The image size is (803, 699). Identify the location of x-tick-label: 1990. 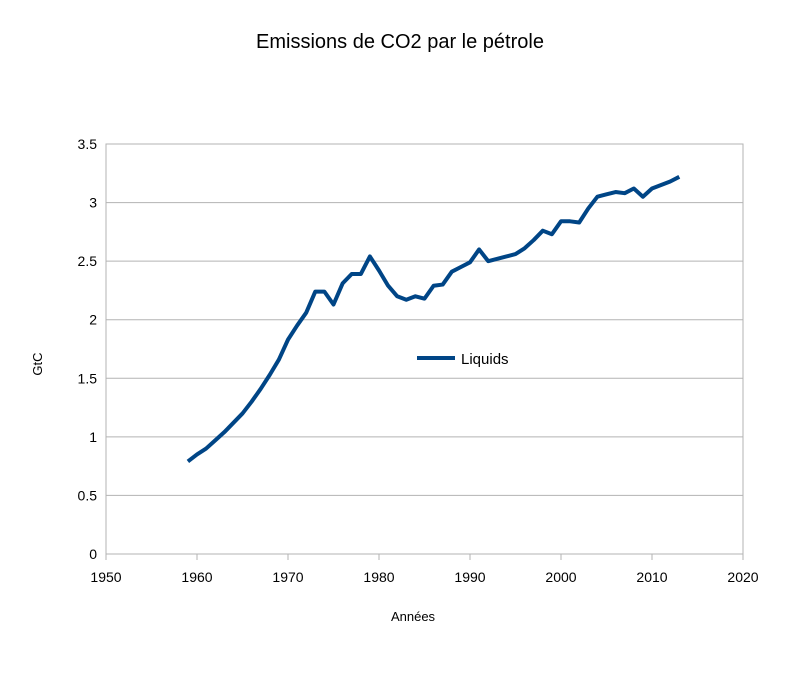
(469, 577).